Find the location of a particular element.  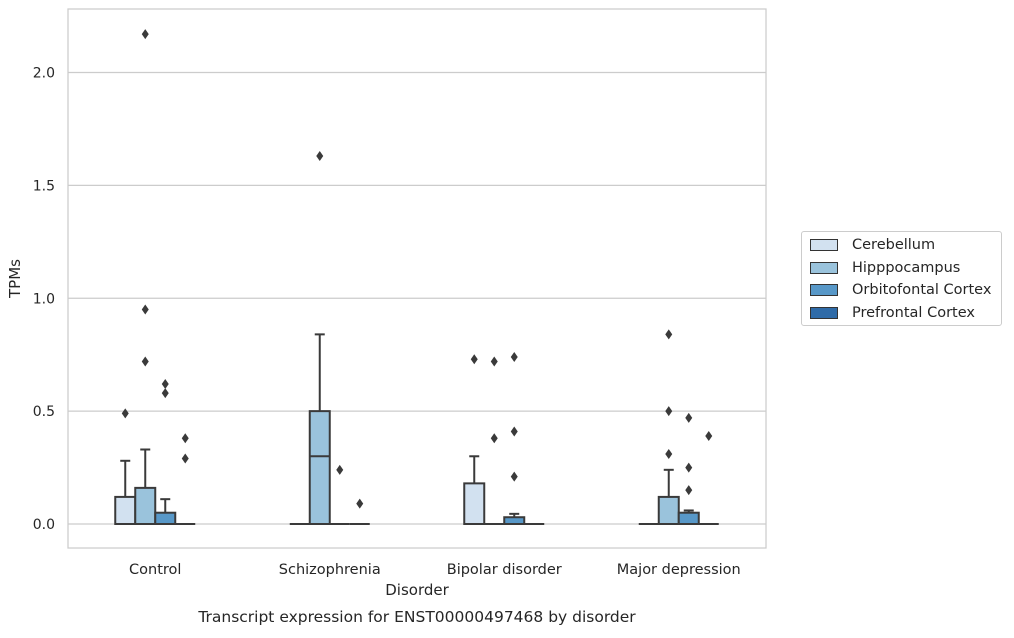

y-tick-label: 1.0 is located at coordinates (44, 299).